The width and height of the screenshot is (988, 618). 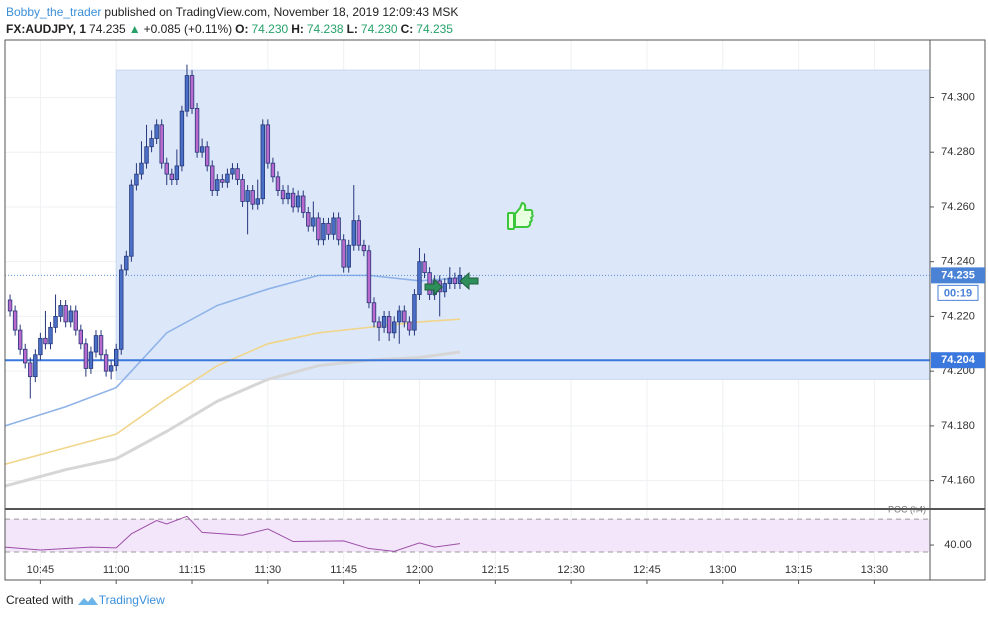 What do you see at coordinates (46, 29) in the screenshot?
I see `symbol: FX:AUDJPY, 1` at bounding box center [46, 29].